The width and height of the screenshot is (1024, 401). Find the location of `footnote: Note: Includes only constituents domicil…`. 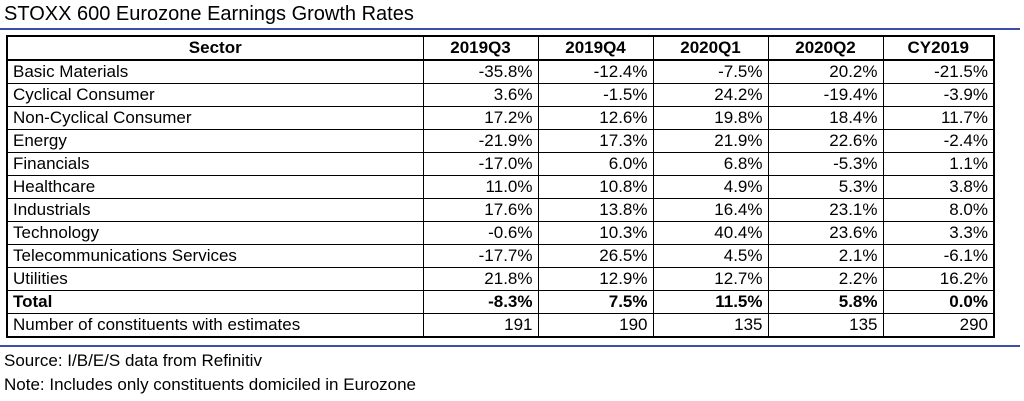

footnote: Note: Includes only constituents domicil… is located at coordinates (210, 384).